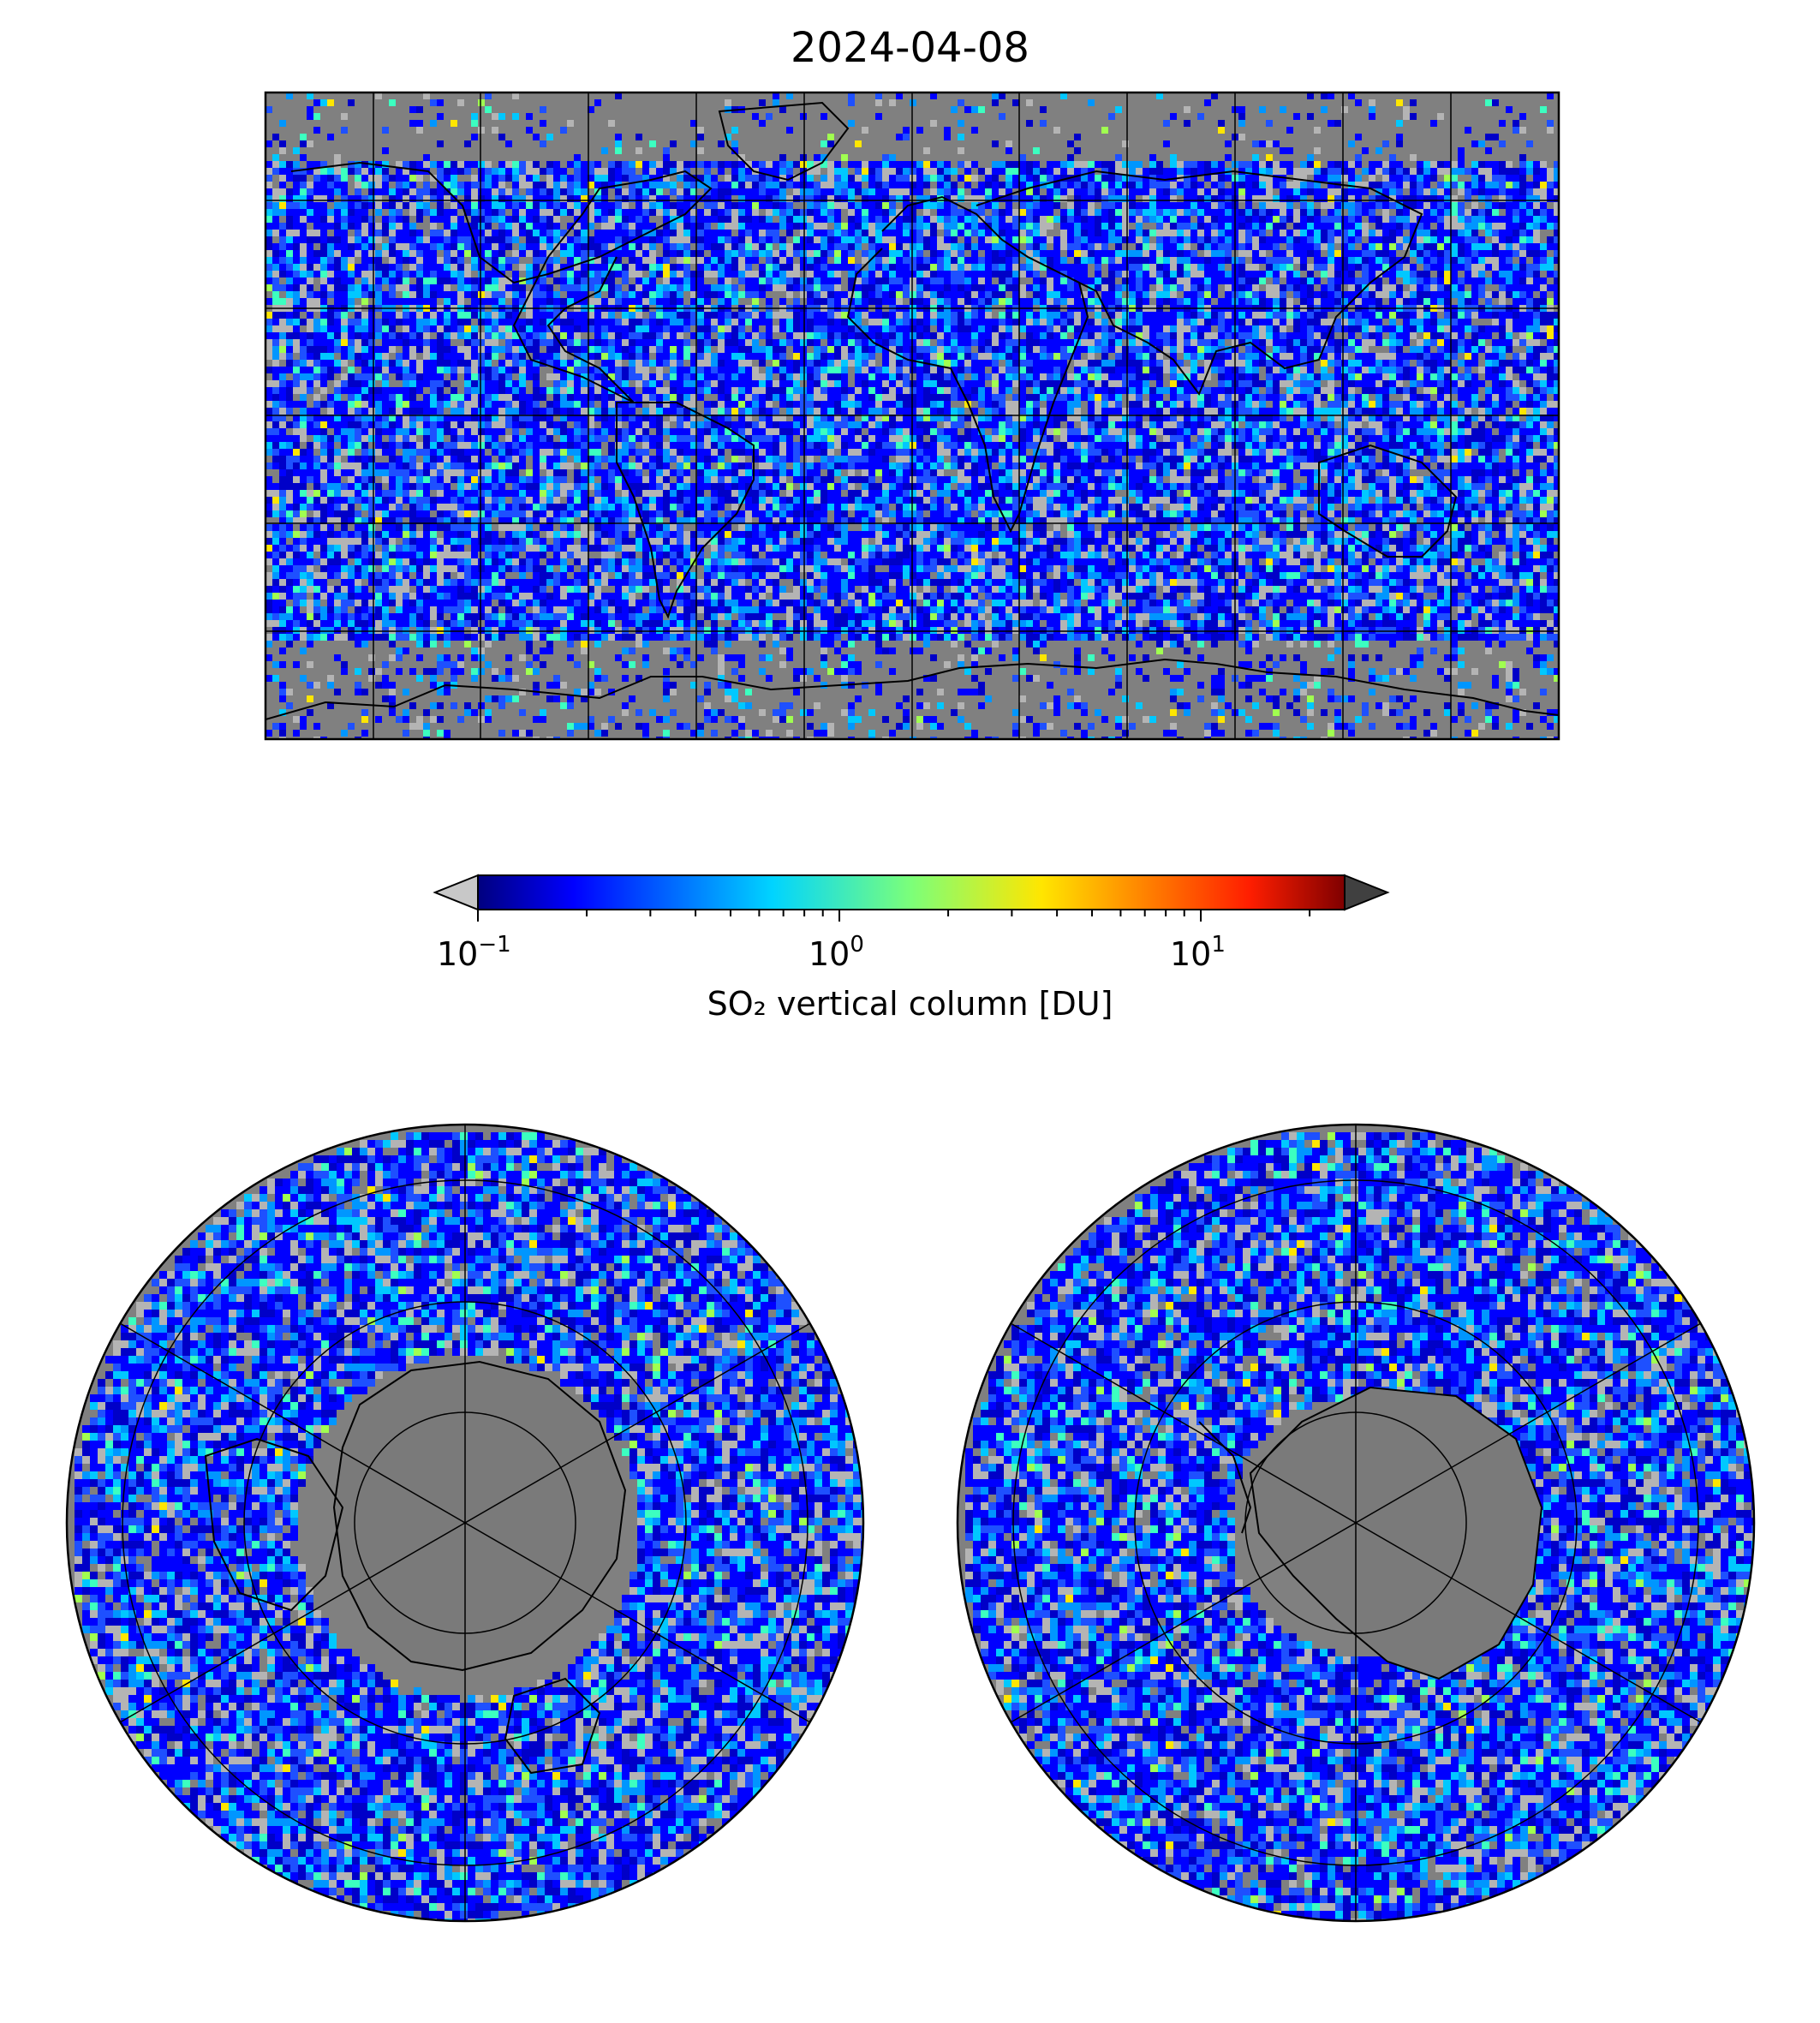  What do you see at coordinates (1367, 892) in the screenshot?
I see `colorbar-over-extend` at bounding box center [1367, 892].